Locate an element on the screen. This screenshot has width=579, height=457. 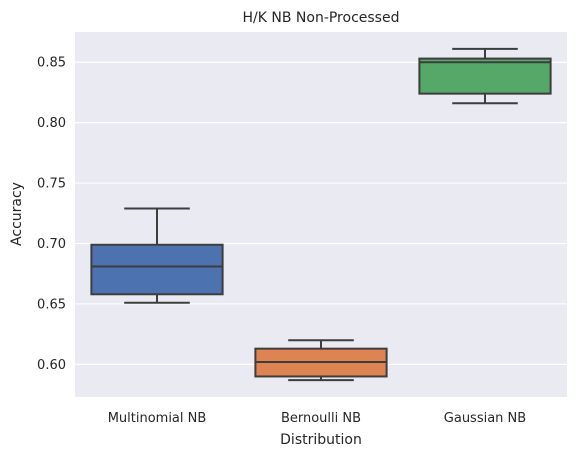
y-tick-label: 0.75 is located at coordinates (51, 184).